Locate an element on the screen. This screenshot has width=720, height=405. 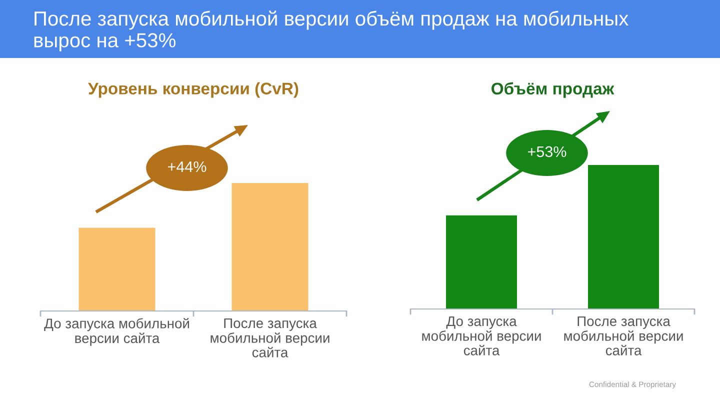
text: +44% is located at coordinates (187, 166).